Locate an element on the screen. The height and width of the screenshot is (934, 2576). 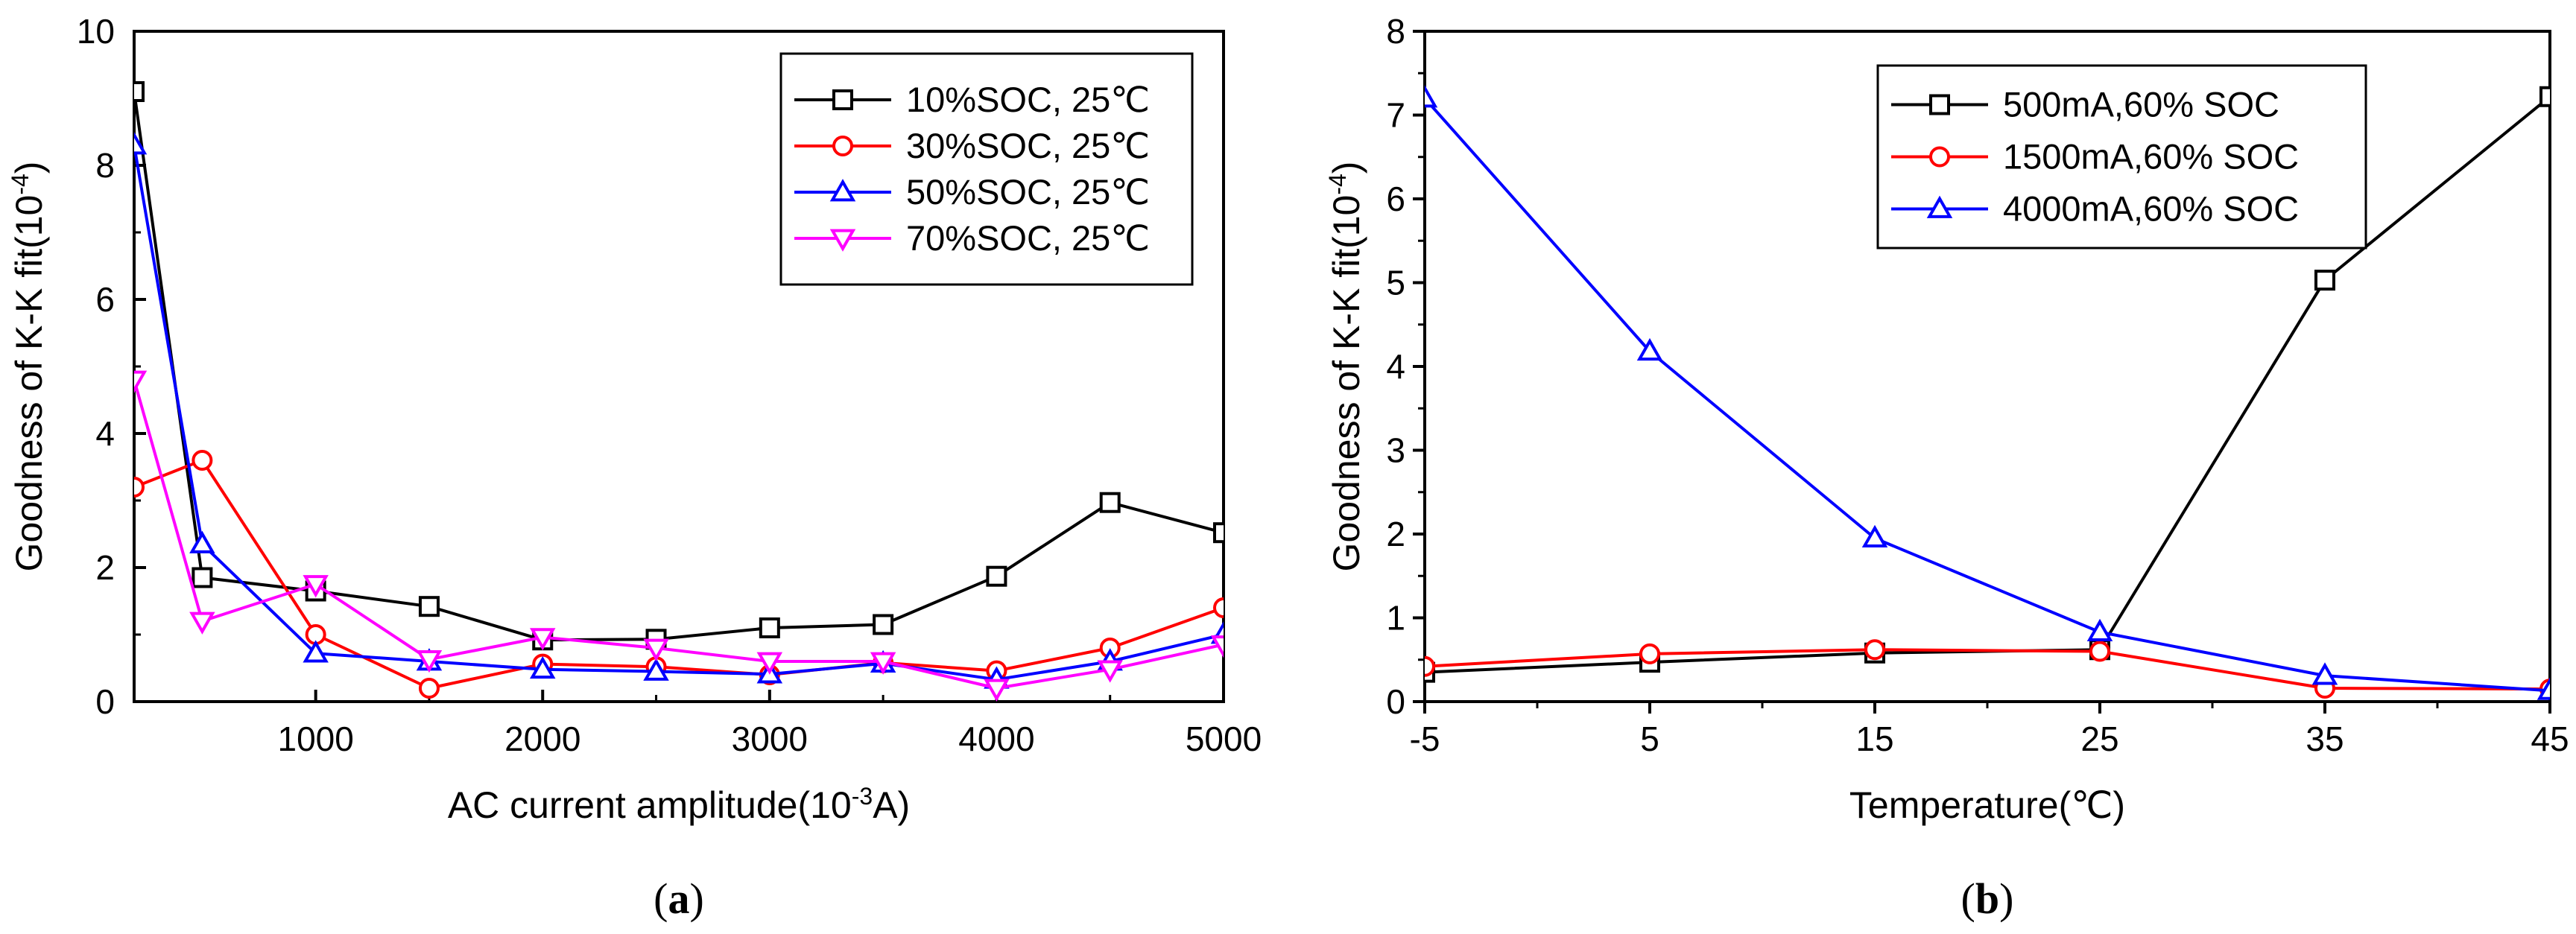
chart-a-x-tick-label: 5000 is located at coordinates (1224, 738).